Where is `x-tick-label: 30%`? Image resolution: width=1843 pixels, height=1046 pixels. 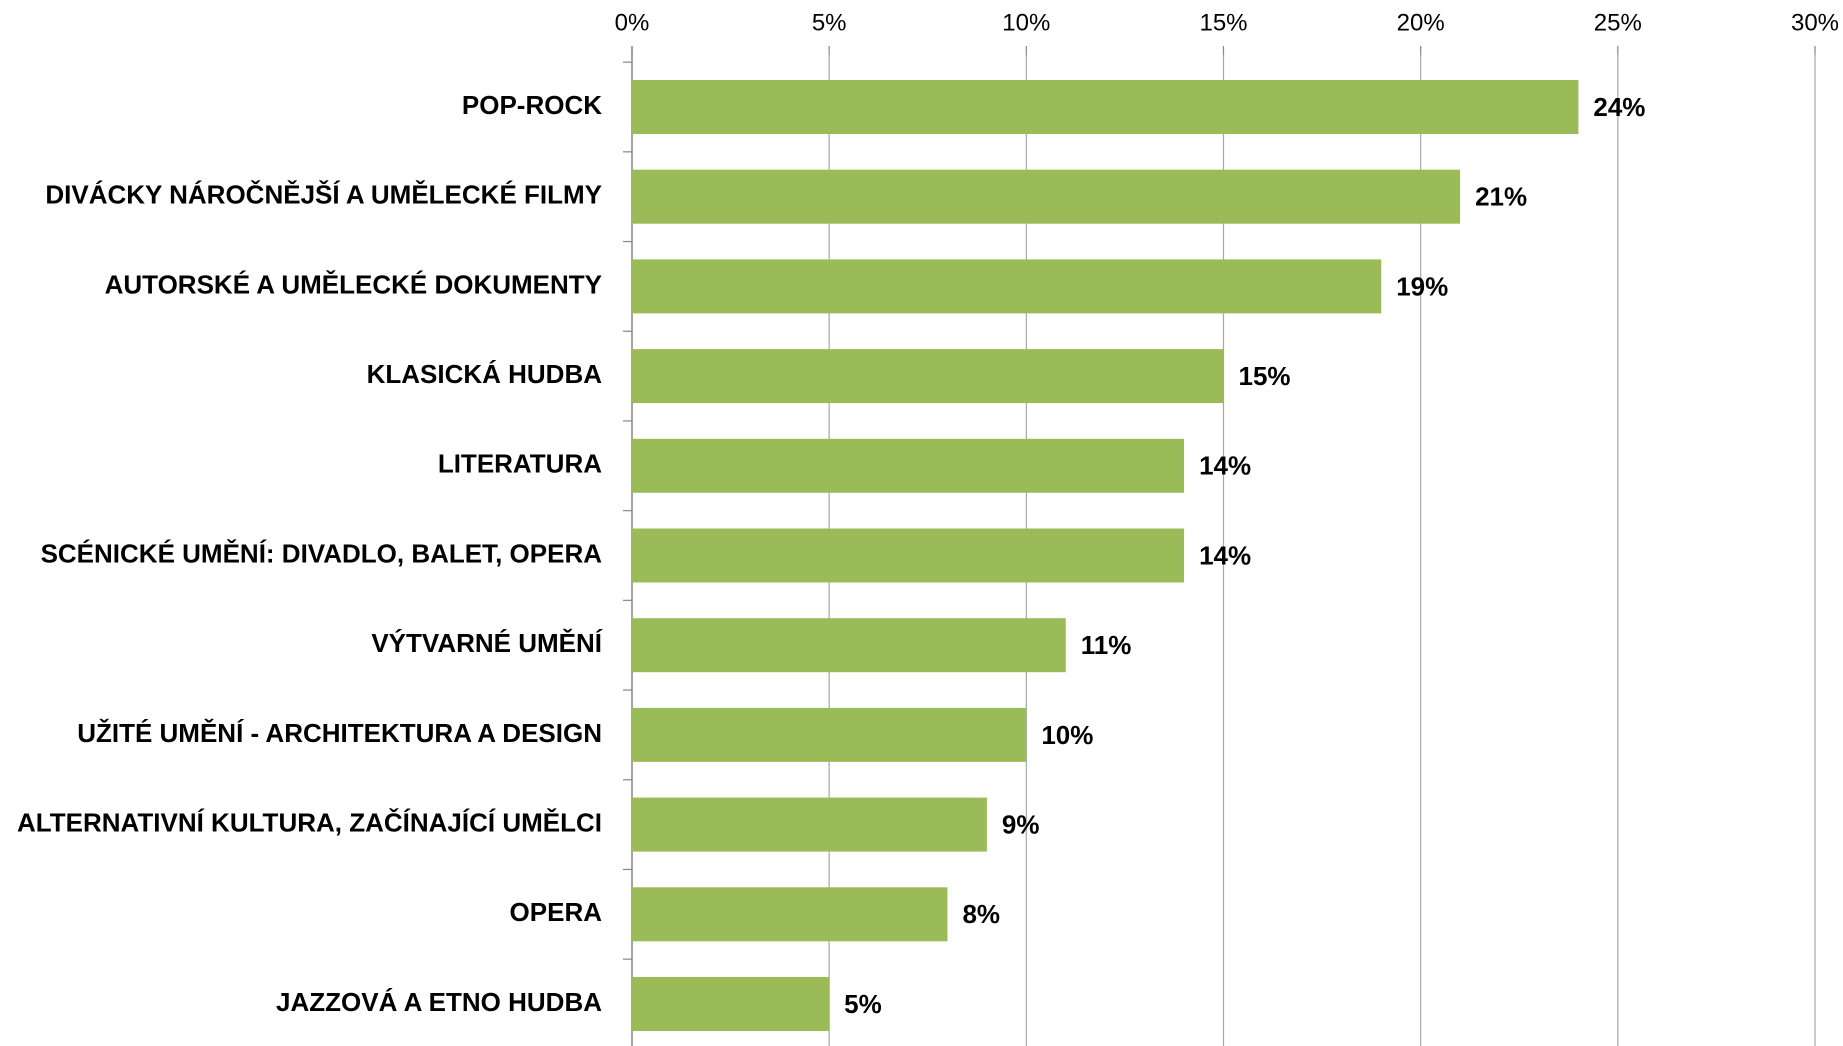 x-tick-label: 30% is located at coordinates (1815, 22).